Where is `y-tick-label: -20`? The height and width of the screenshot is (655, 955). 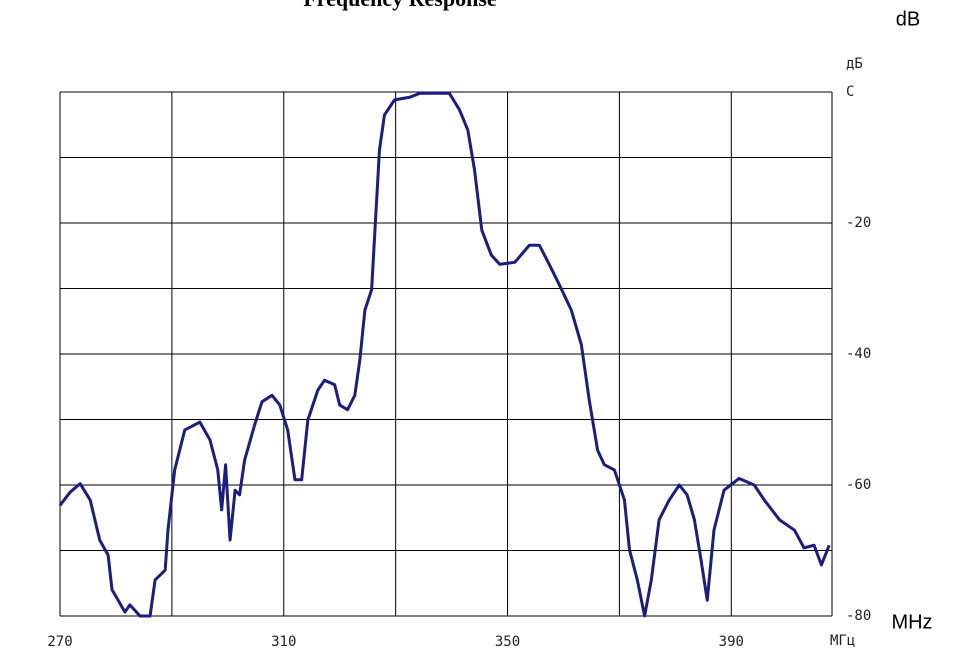
y-tick-label: -20 is located at coordinates (858, 223).